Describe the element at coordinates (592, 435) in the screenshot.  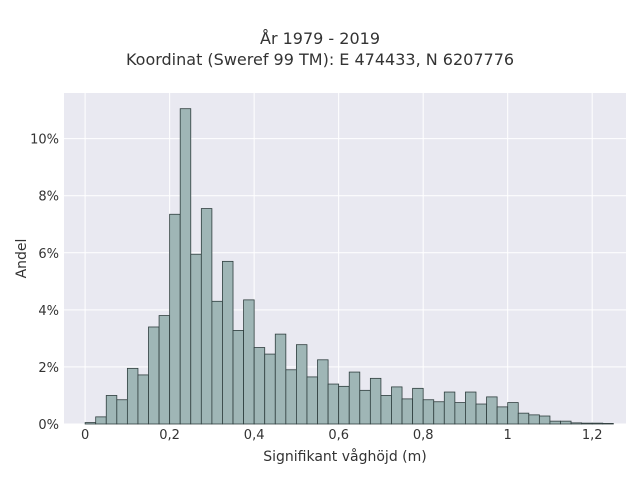
I see `x-tick-label: 1,2` at that location.